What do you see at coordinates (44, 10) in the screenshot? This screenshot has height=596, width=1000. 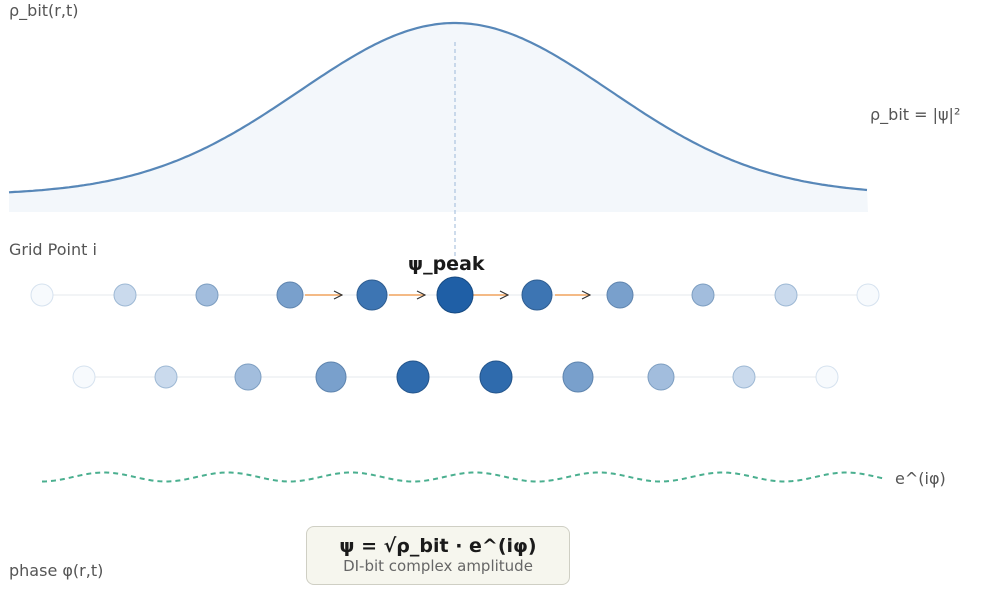 I see `density-axis-label: ρ_bit(r,t)` at bounding box center [44, 10].